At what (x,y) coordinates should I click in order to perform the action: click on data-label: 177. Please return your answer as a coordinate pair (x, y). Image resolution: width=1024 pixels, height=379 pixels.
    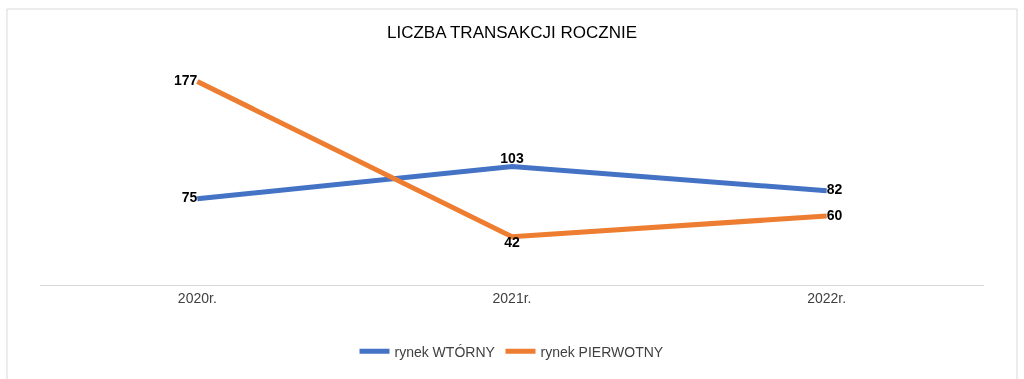
    Looking at the image, I should click on (185, 79).